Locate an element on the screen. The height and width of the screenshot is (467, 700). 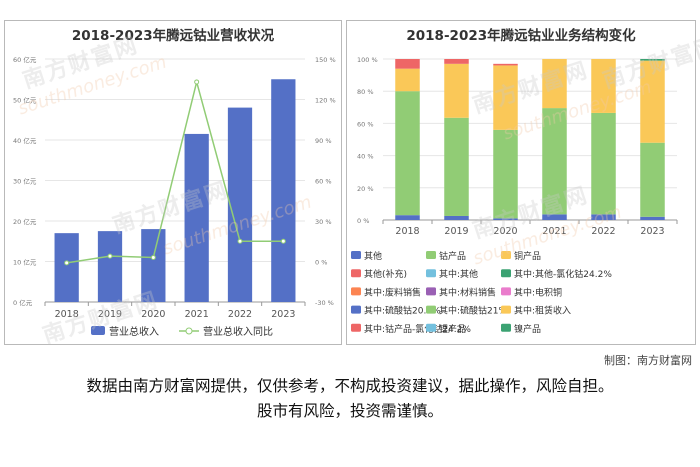
y-tick-label: 20 % is located at coordinates (365, 189).